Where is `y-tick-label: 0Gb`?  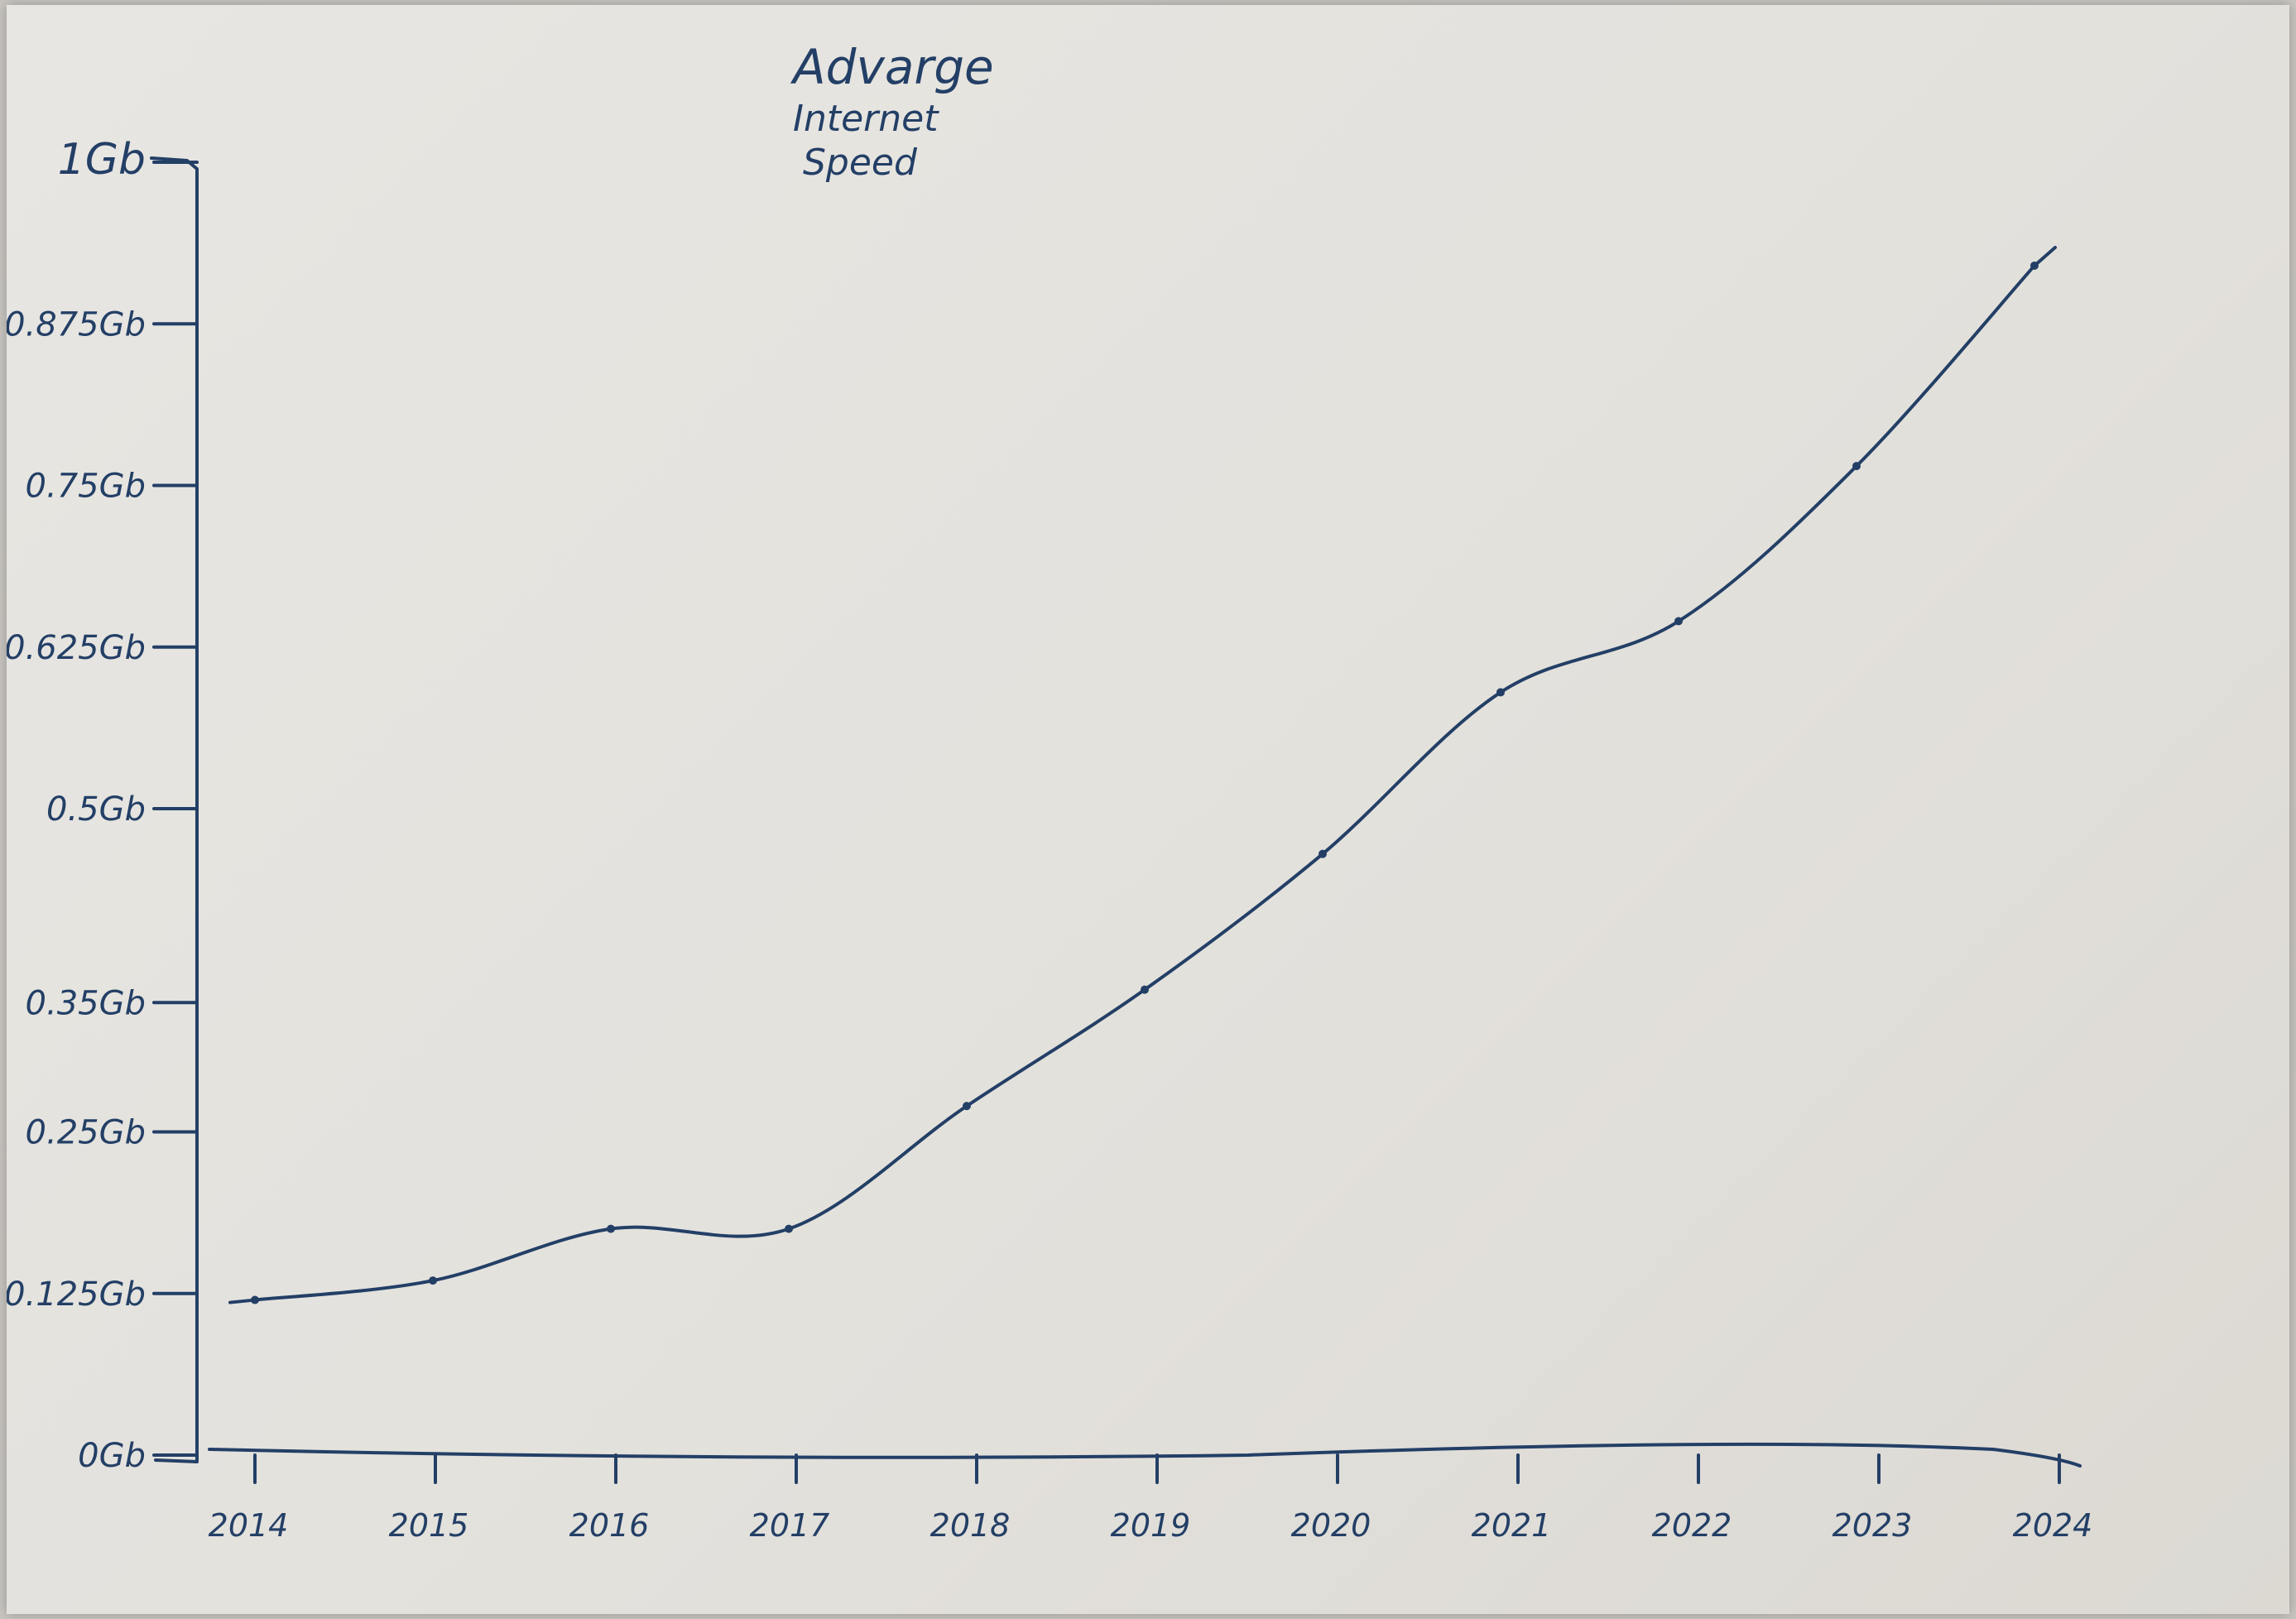
y-tick-label: 0Gb is located at coordinates (112, 1456).